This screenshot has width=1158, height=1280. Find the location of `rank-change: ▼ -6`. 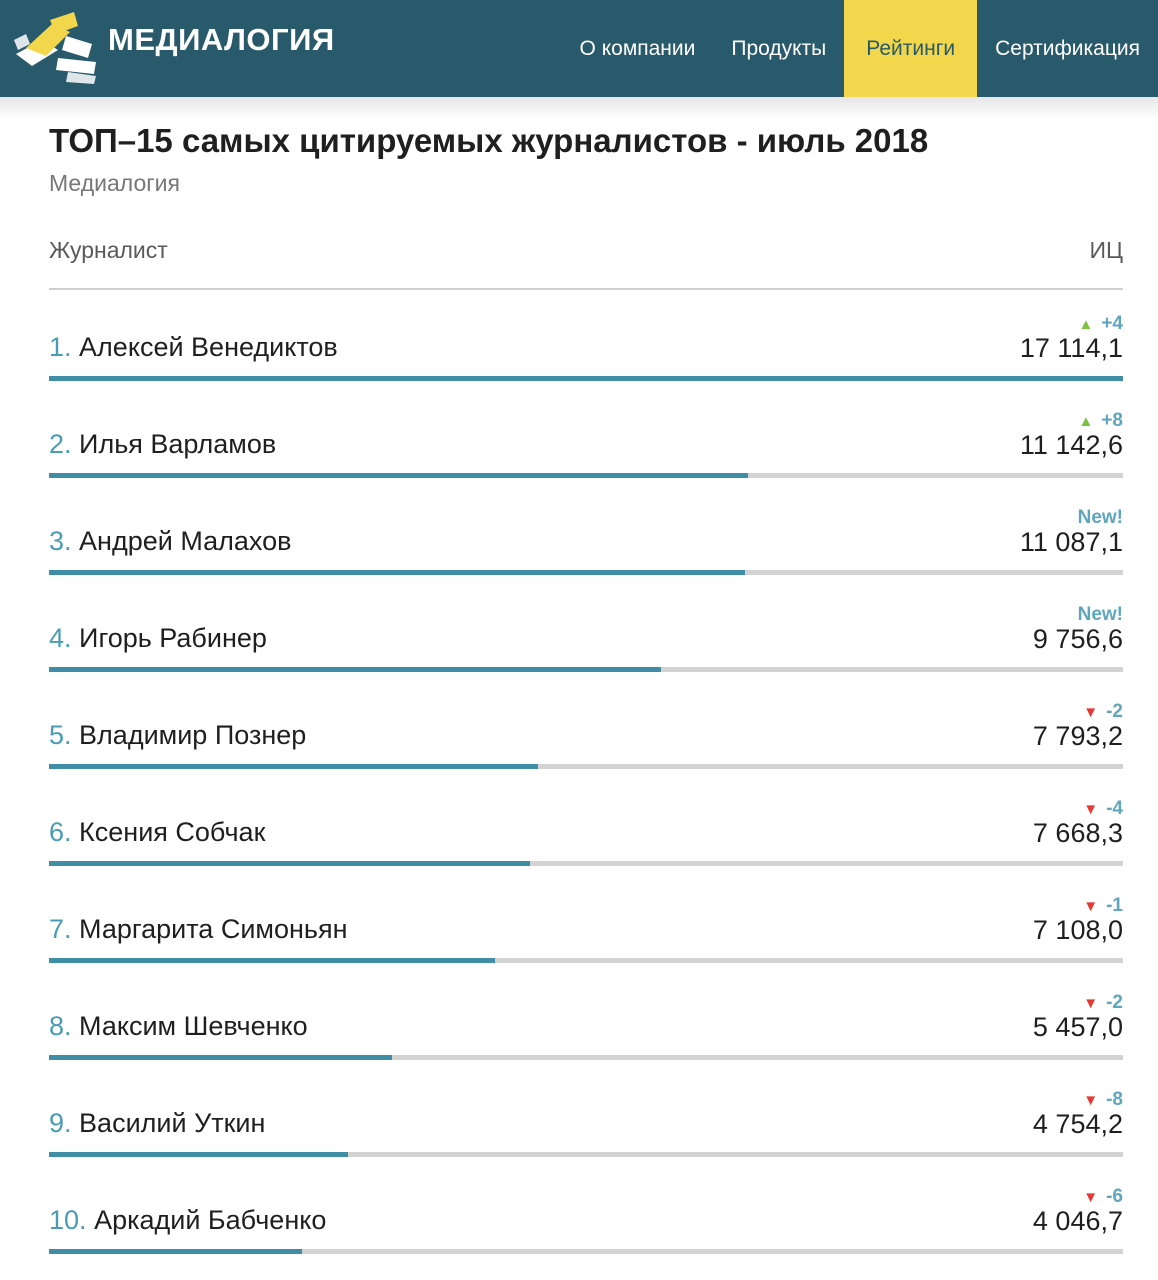

rank-change: ▼ -6 is located at coordinates (1103, 1197).